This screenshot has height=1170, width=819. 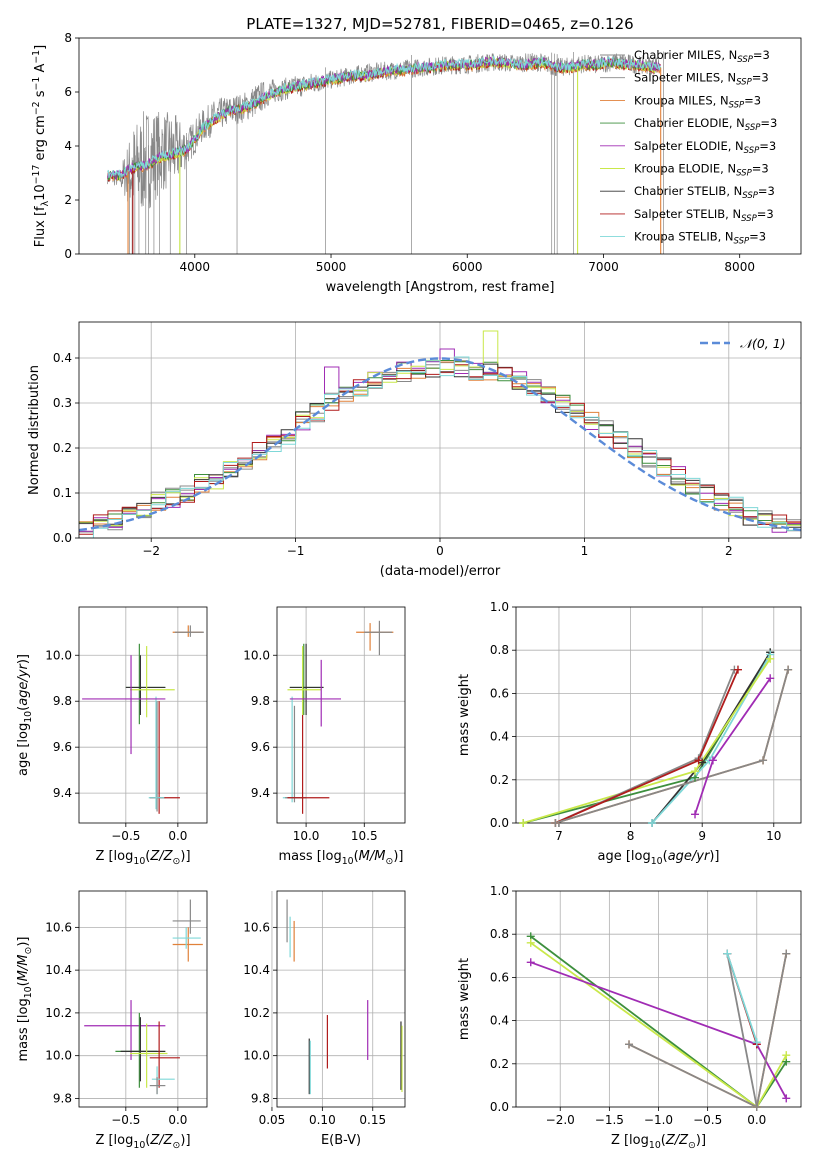 I want to click on x-axis-label: mass [log10(M/M⊙)], so click(x=341, y=858).